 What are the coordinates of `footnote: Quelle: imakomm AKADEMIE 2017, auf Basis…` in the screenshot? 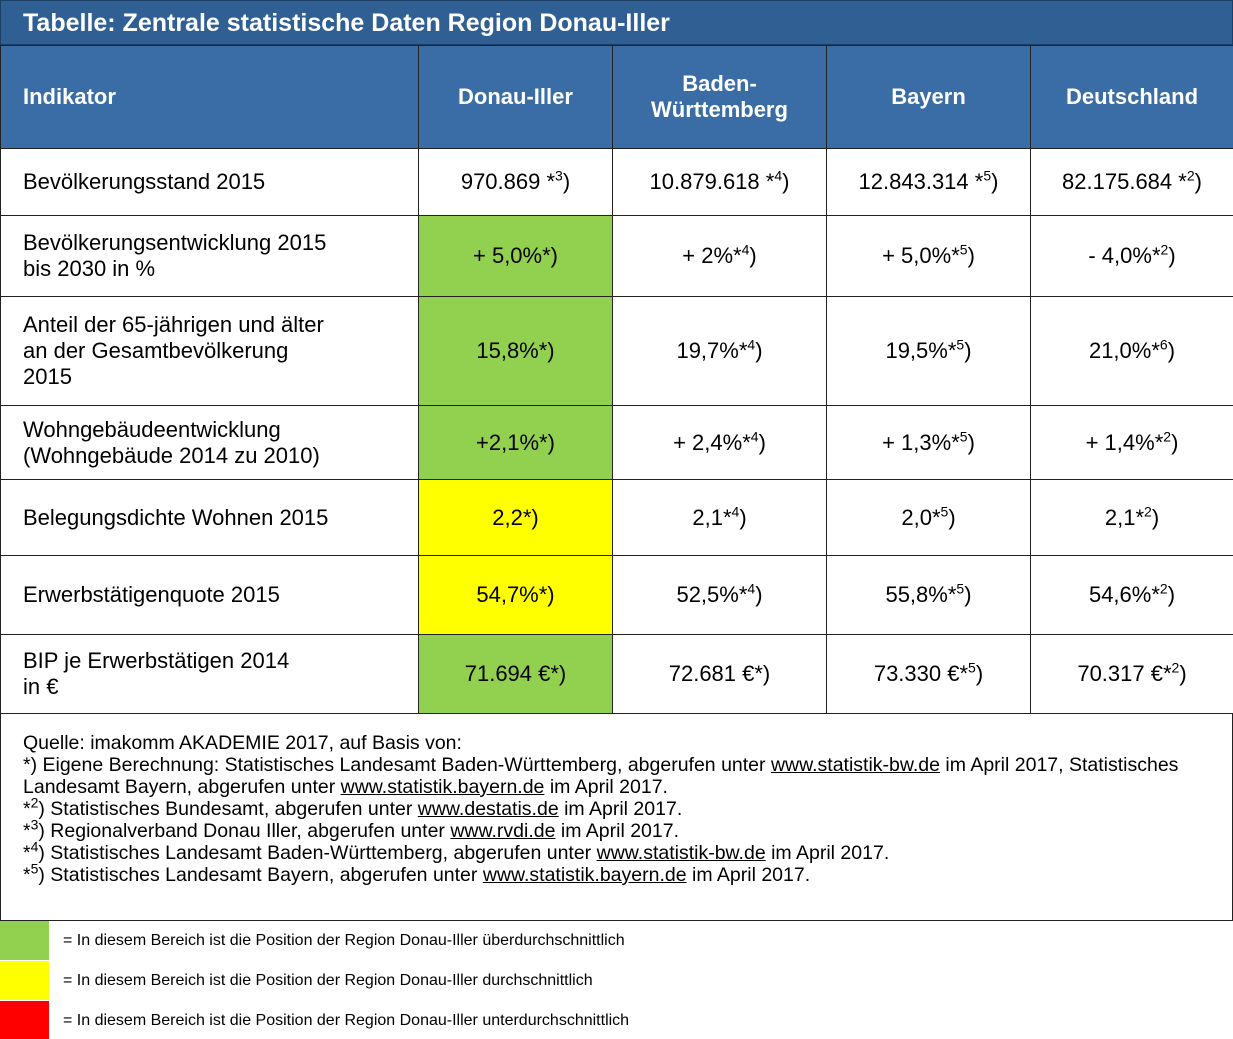 It's located at (616, 743).